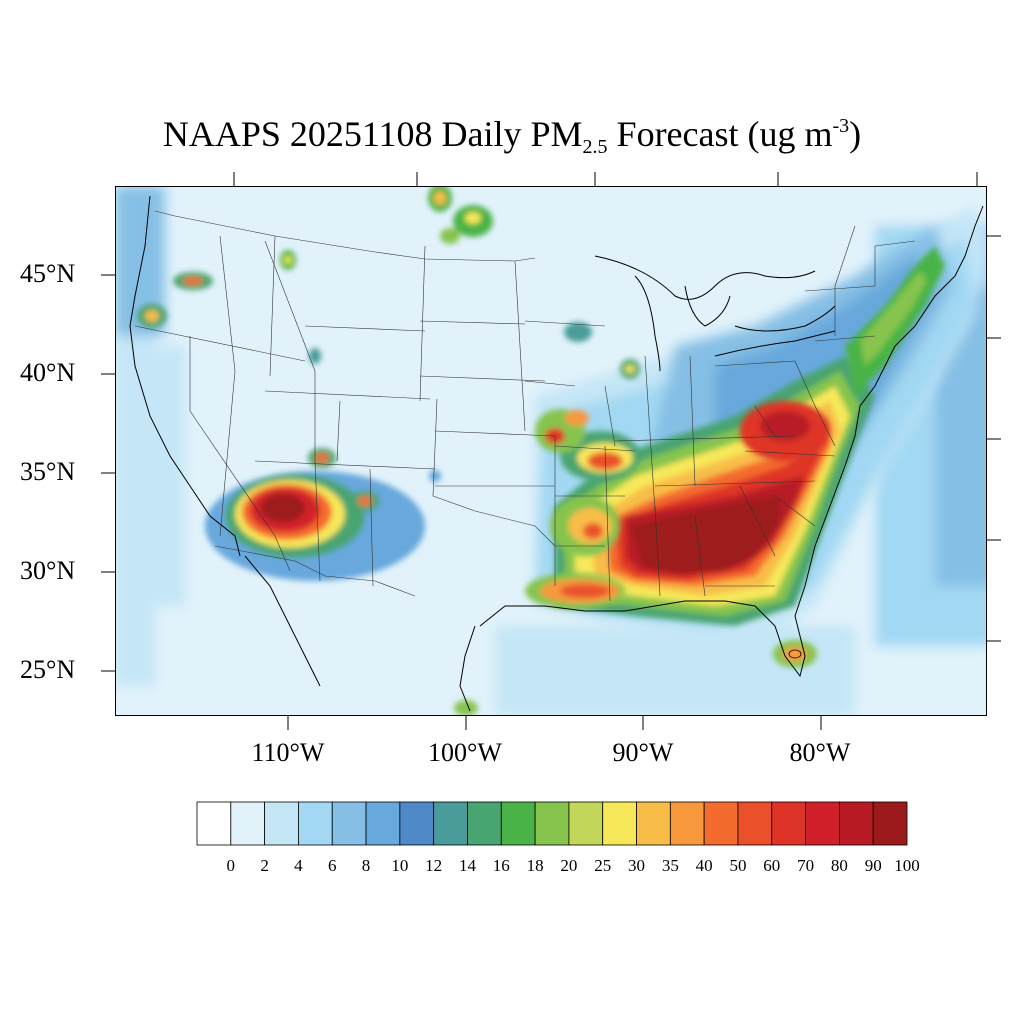 Image resolution: width=1024 pixels, height=1024 pixels. I want to click on lat-label-25: 25°N, so click(48, 669).